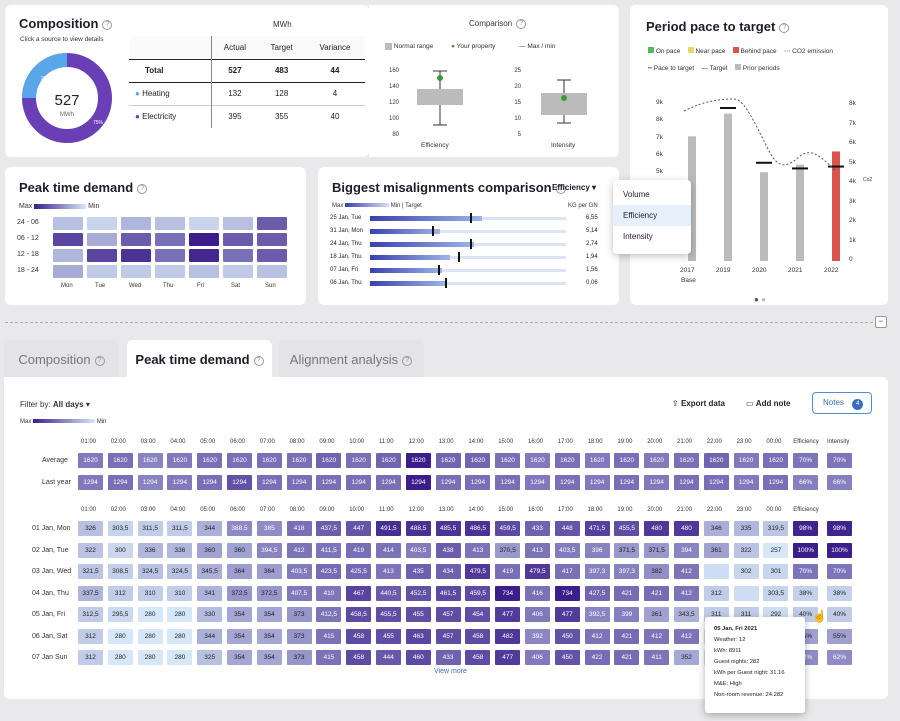 The image size is (900, 721). Describe the element at coordinates (597, 593) in the screenshot. I see `heatmap-cell: 427,5` at that location.